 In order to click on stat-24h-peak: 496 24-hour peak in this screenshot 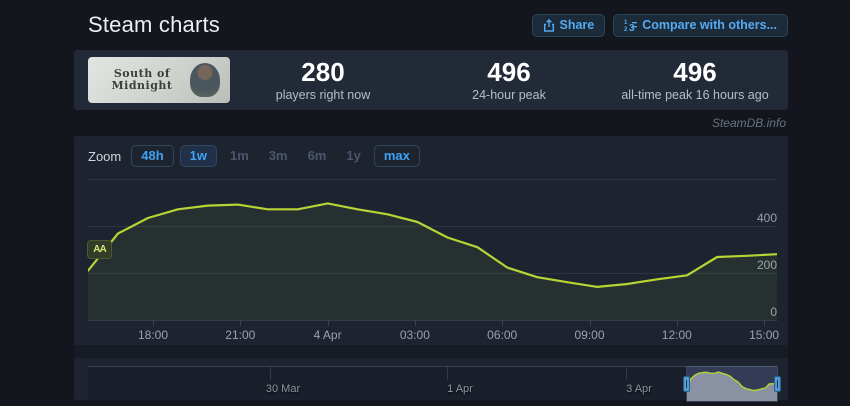, I will do `click(509, 80)`.